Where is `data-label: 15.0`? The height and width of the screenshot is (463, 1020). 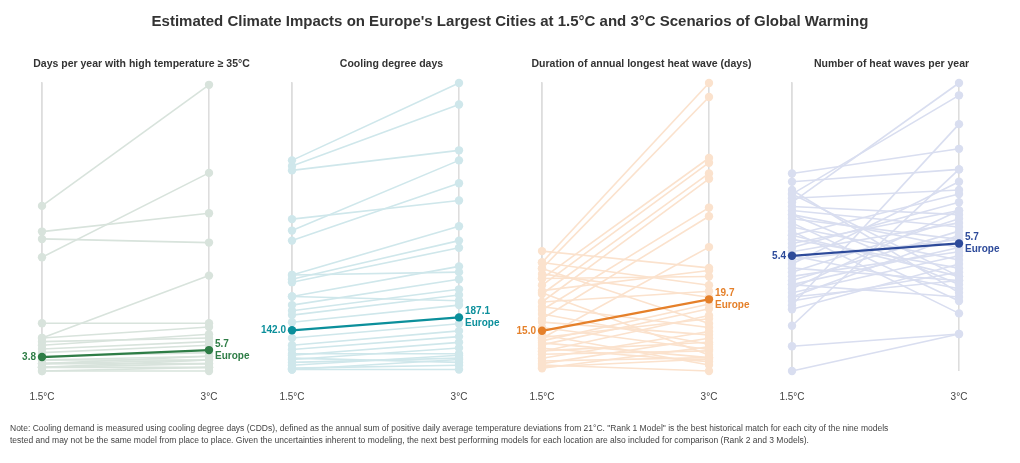 data-label: 15.0 is located at coordinates (526, 330).